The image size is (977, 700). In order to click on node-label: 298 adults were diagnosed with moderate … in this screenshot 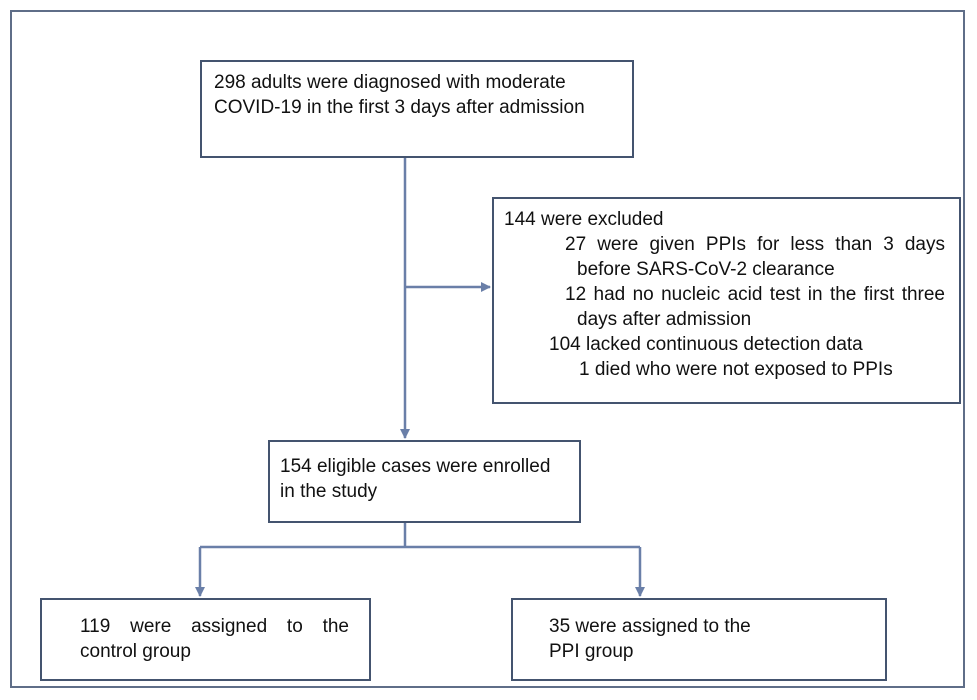, I will do `click(399, 95)`.